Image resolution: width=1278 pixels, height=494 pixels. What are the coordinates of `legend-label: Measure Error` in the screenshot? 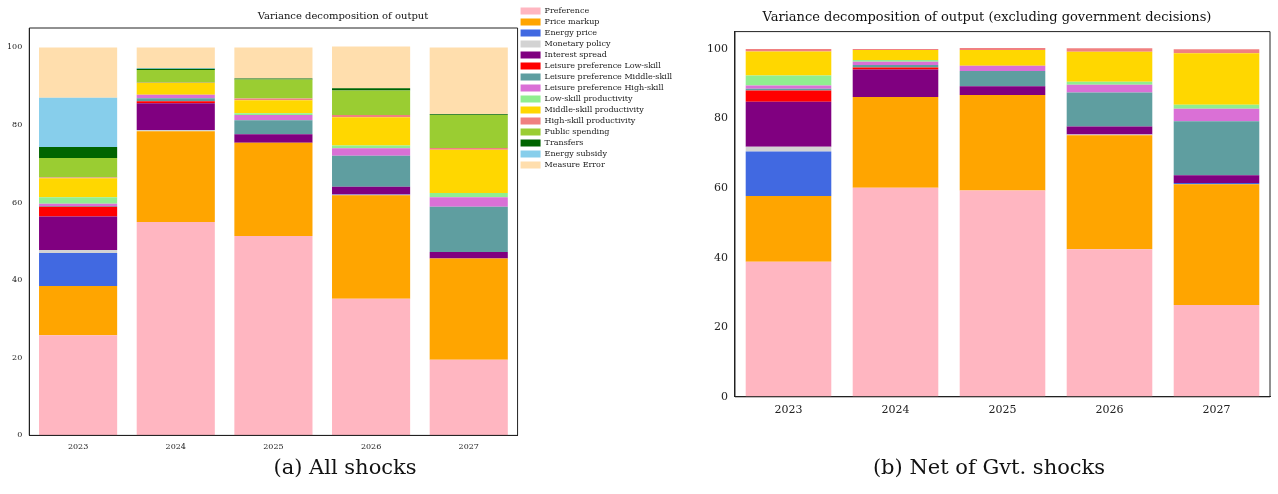 It's located at (574, 165).